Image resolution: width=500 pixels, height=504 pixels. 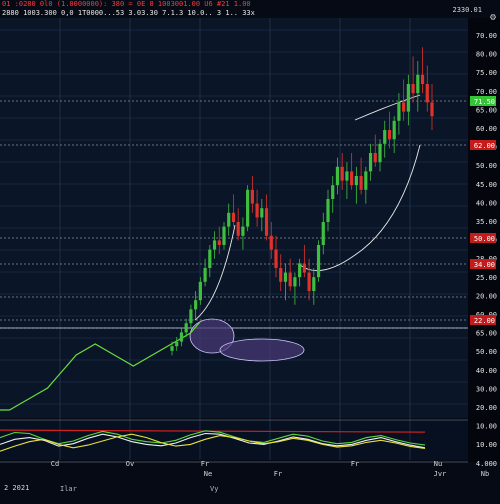 I want to click on time-axis-label: Ne, so click(x=208, y=474).